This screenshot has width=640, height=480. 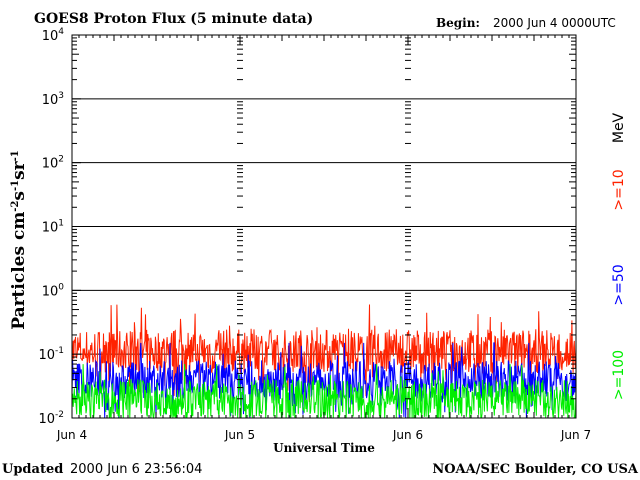 What do you see at coordinates (619, 189) in the screenshot?
I see `legend-series-ge10: >=10` at bounding box center [619, 189].